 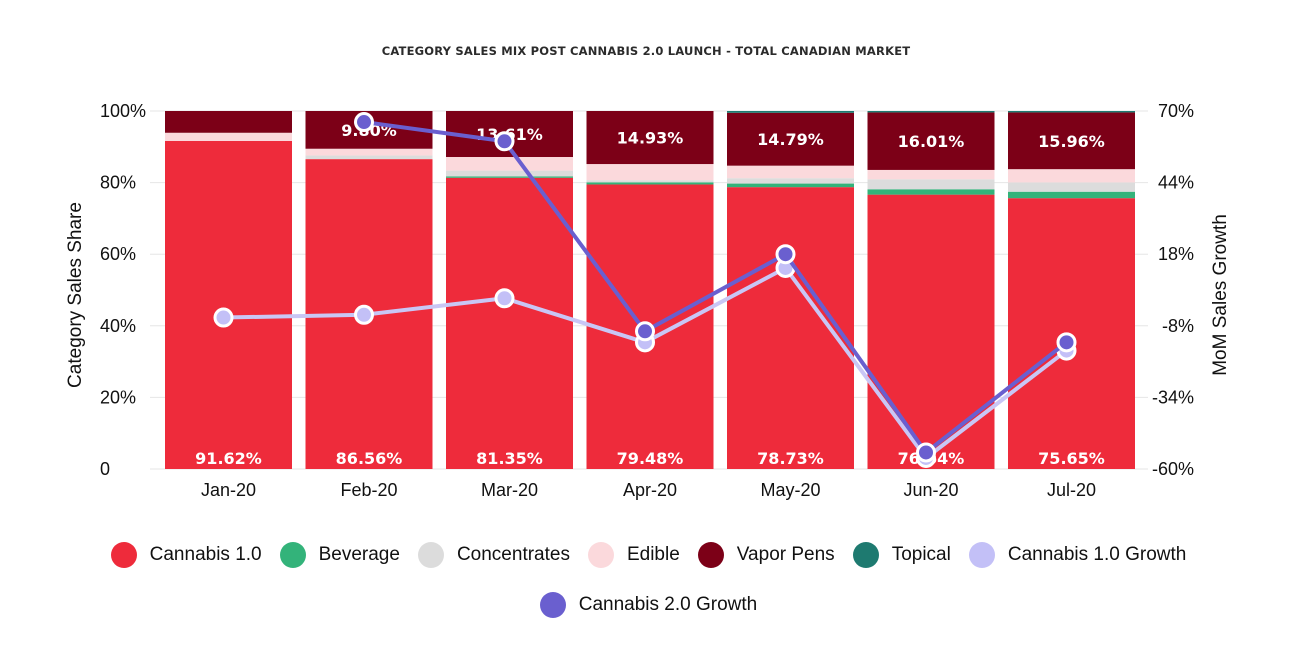 I want to click on x-tick-label: Feb-20, so click(x=368, y=490).